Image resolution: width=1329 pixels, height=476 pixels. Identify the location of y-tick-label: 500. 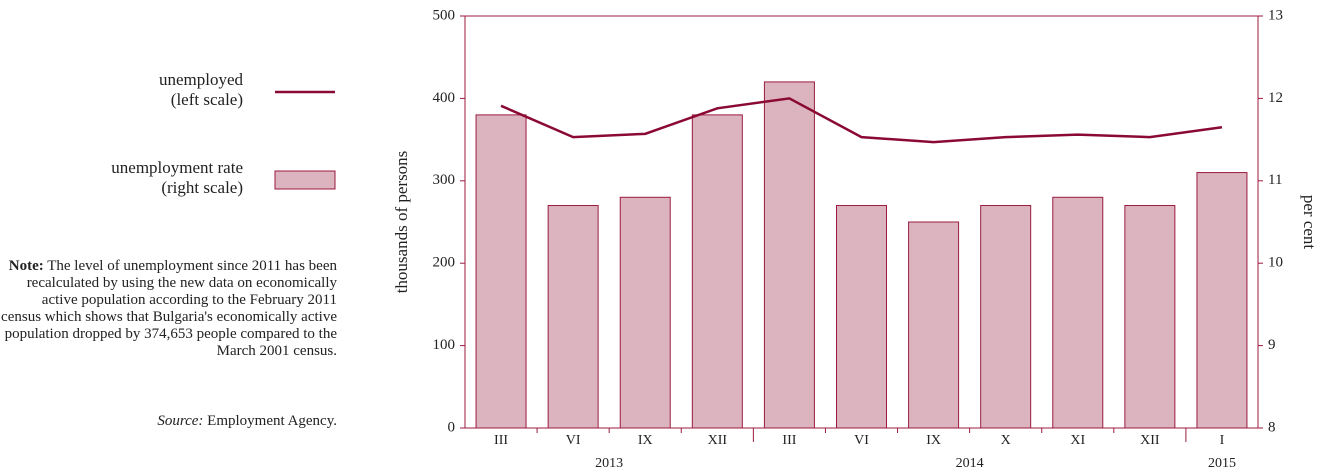
(444, 15).